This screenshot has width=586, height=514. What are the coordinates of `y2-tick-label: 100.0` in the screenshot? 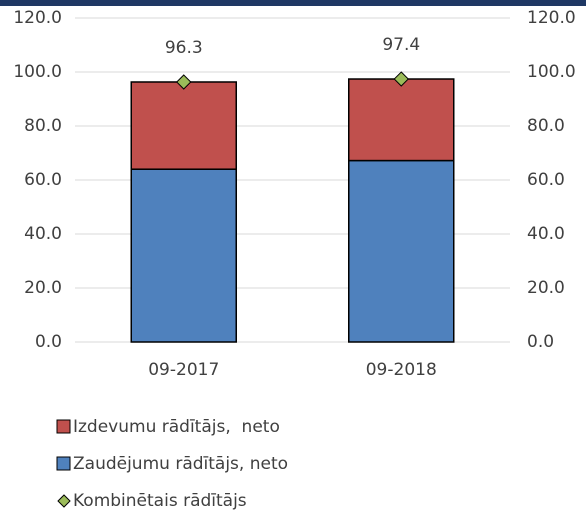 It's located at (551, 72).